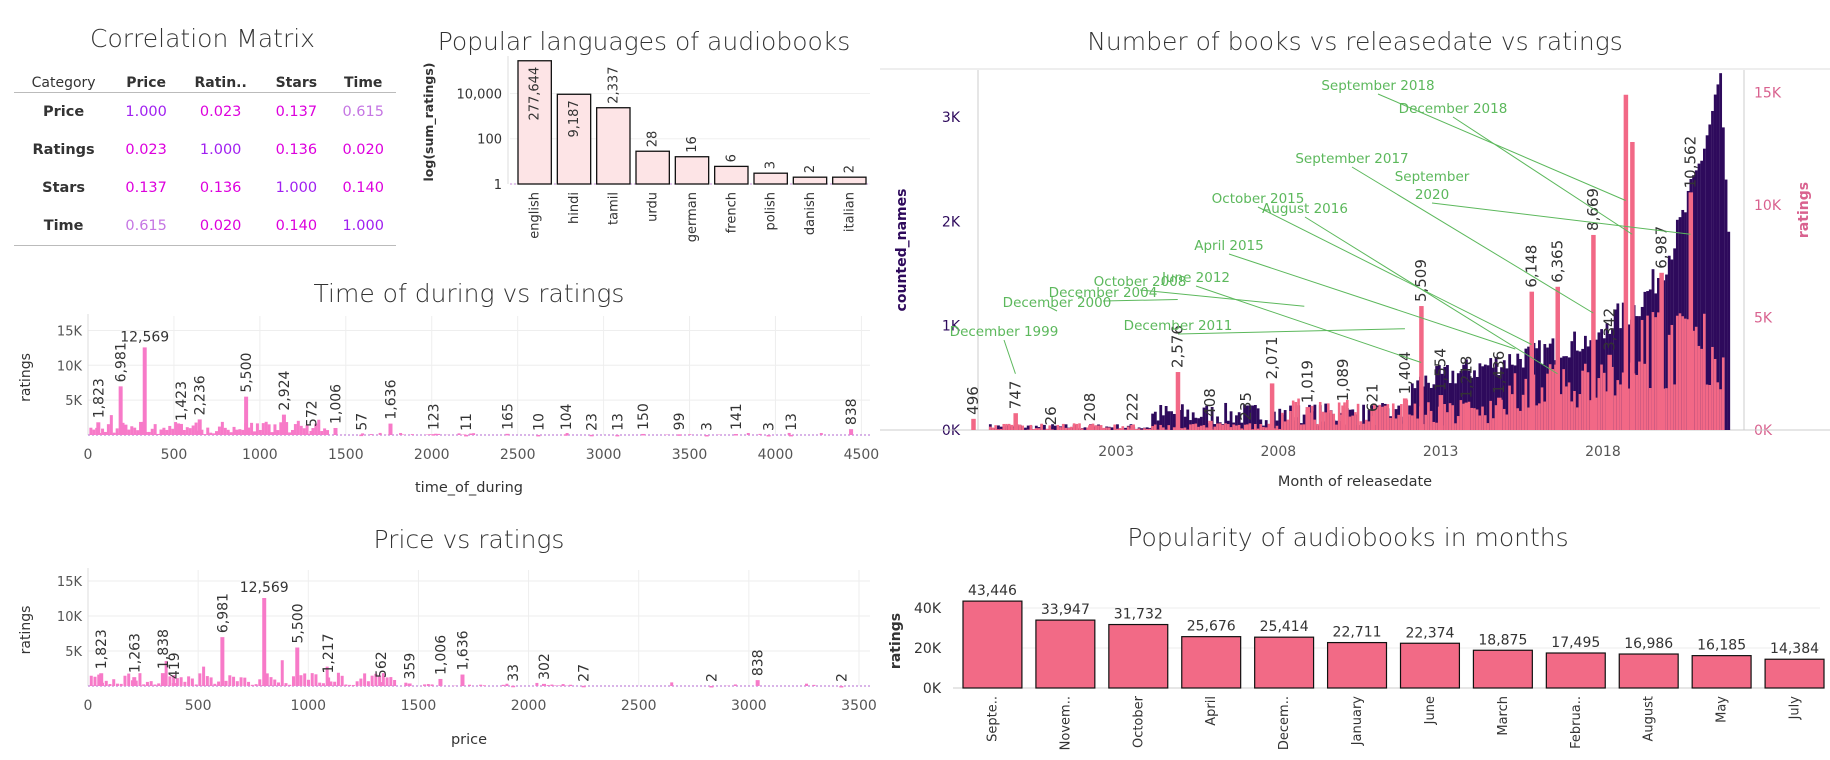 The image size is (1830, 760). Describe the element at coordinates (469, 293) in the screenshot. I see `chart-title: Time of during vs ratings` at that location.